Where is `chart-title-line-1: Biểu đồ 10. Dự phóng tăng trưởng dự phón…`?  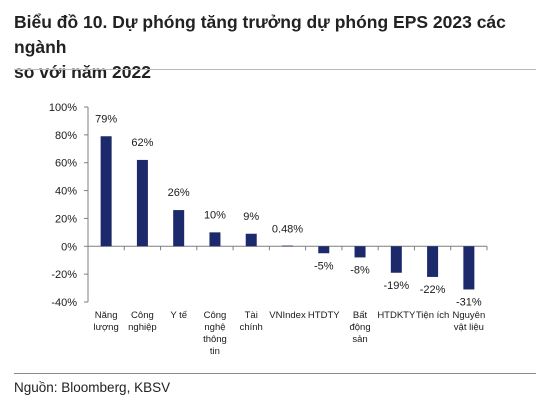 chart-title-line-1: Biểu đồ 10. Dự phóng tăng trưởng dự phón… is located at coordinates (260, 34).